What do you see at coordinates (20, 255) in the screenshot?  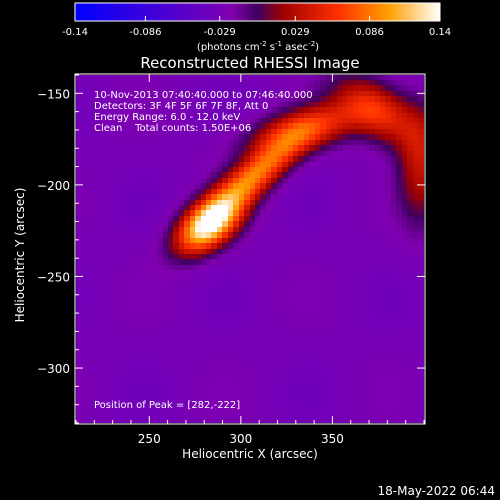 I see `y-axis-label: Heliocentric Y (arcsec)` at bounding box center [20, 255].